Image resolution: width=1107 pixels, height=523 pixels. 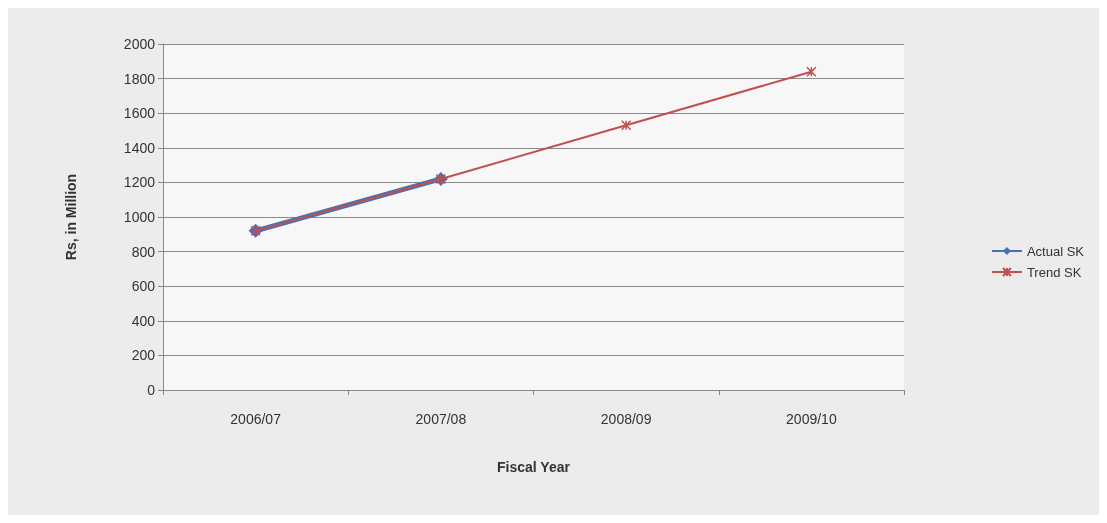 I want to click on y-tick-label: 800, so click(x=143, y=251).